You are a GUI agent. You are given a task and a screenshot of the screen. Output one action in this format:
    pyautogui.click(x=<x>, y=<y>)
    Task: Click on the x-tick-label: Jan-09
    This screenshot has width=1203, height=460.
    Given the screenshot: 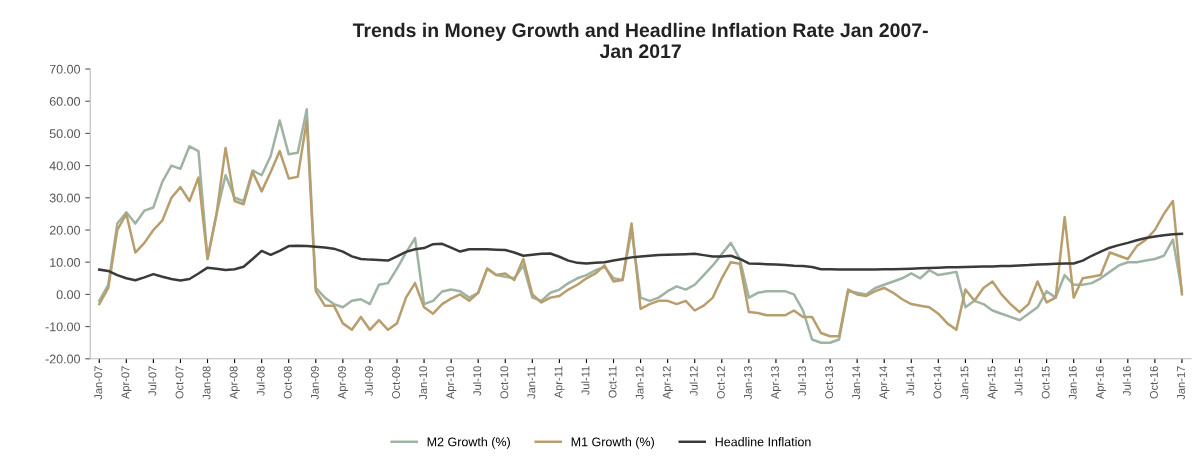 What is the action you would take?
    pyautogui.click(x=314, y=383)
    